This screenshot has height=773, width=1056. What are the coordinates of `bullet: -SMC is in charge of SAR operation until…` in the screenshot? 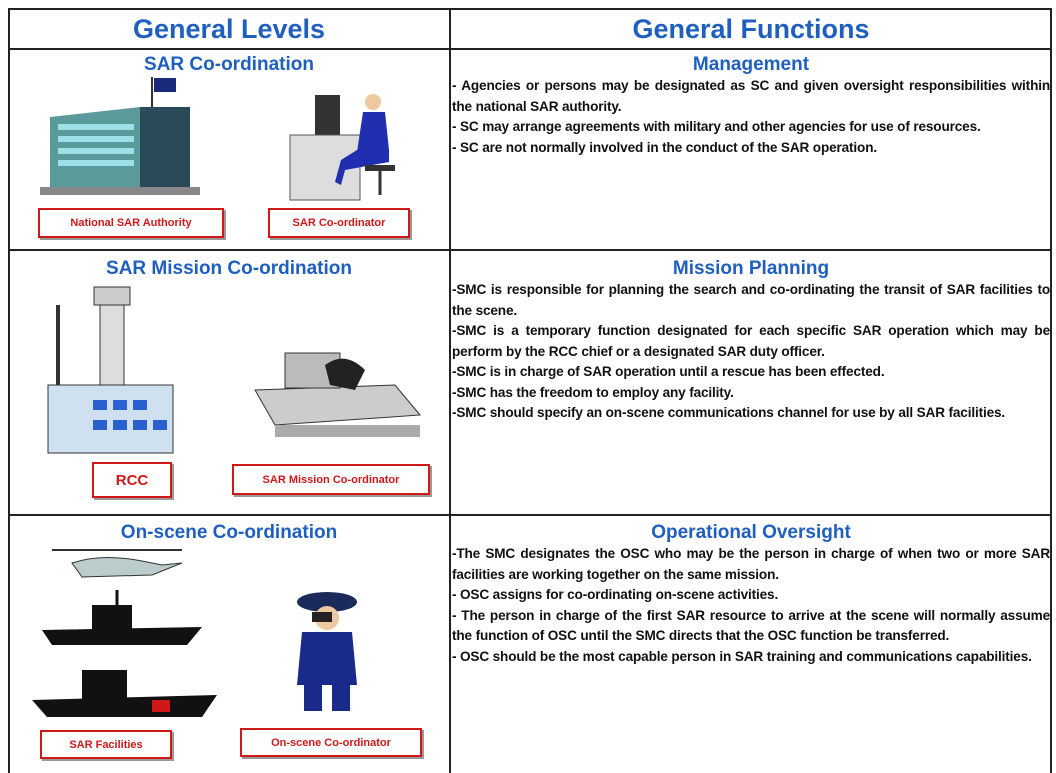 It's located at (668, 371).